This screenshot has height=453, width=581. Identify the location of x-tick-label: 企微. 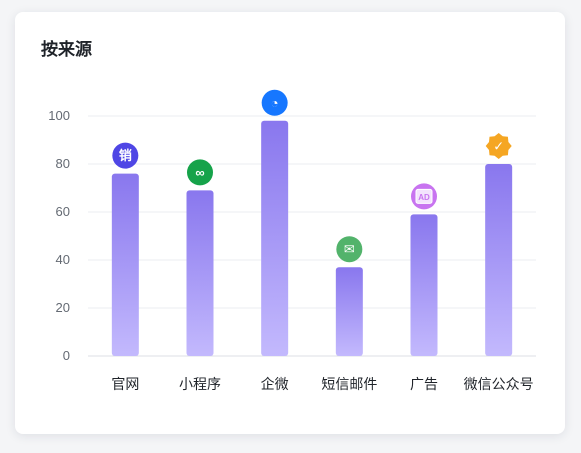
(275, 384).